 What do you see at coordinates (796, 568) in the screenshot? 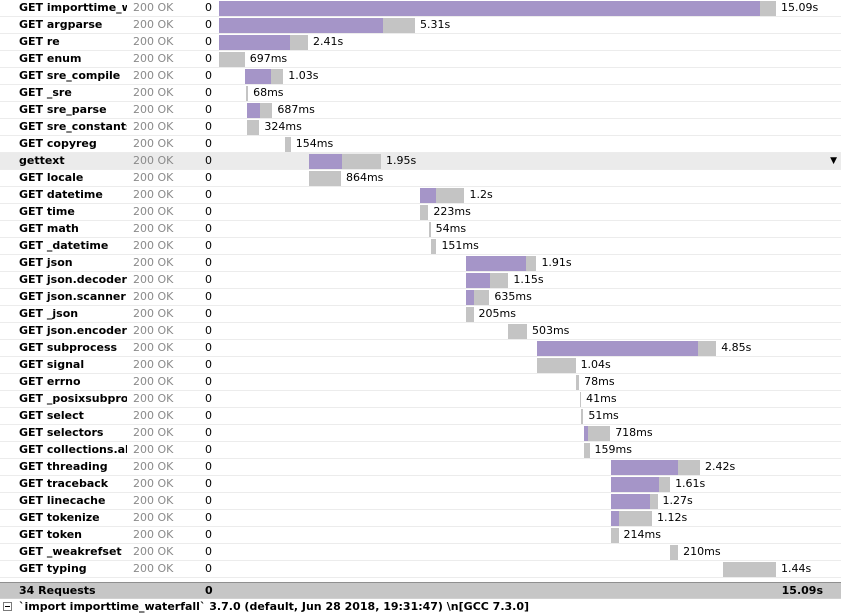
I see `timing-label: 1.44s` at bounding box center [796, 568].